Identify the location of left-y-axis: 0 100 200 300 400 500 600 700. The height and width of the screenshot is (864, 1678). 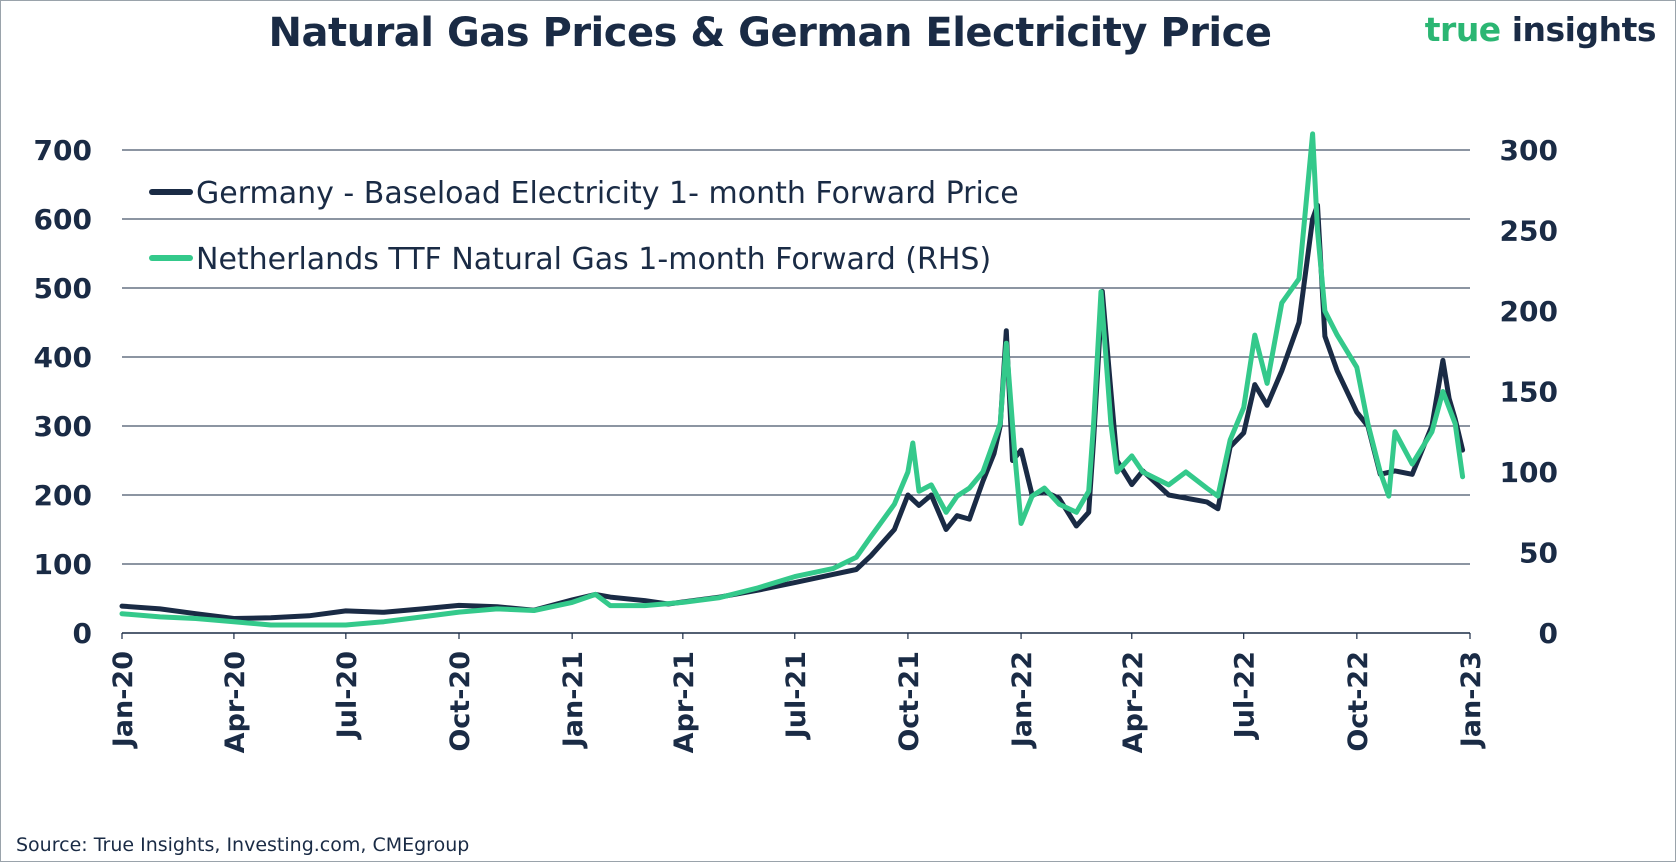
(63, 392).